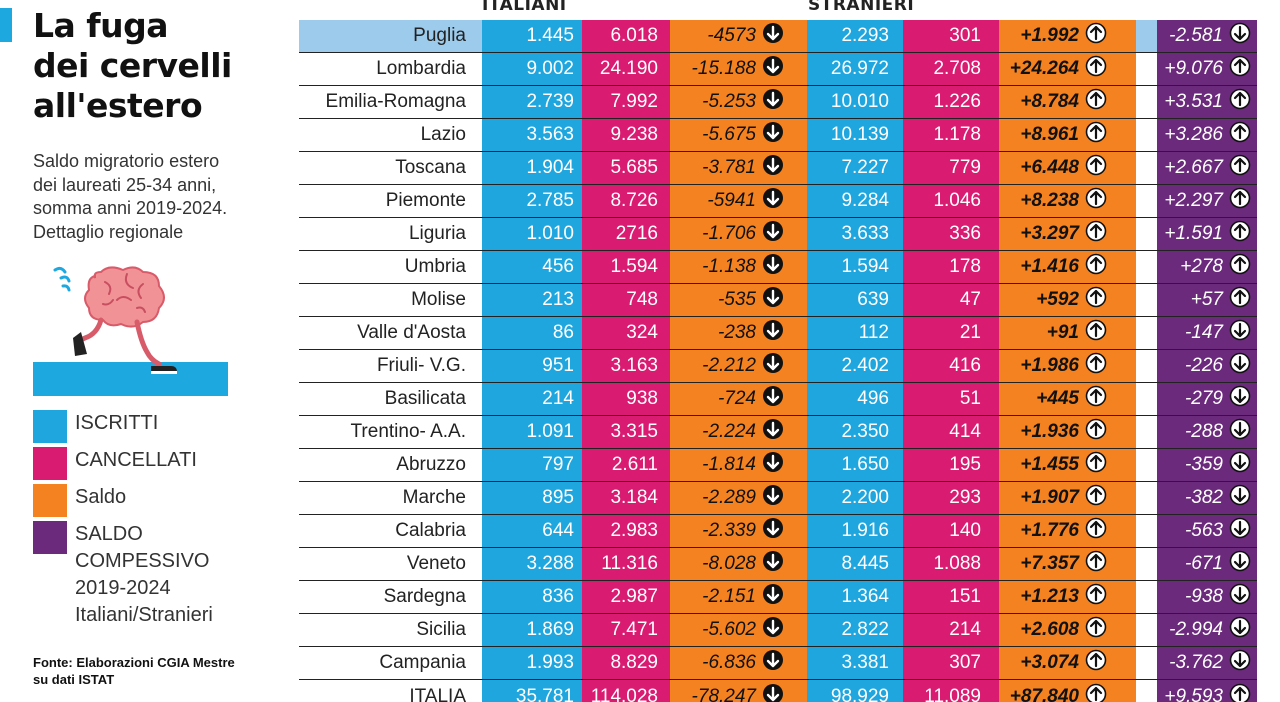  What do you see at coordinates (155, 463) in the screenshot?
I see `legend-item-cancellati: CANCELLATI` at bounding box center [155, 463].